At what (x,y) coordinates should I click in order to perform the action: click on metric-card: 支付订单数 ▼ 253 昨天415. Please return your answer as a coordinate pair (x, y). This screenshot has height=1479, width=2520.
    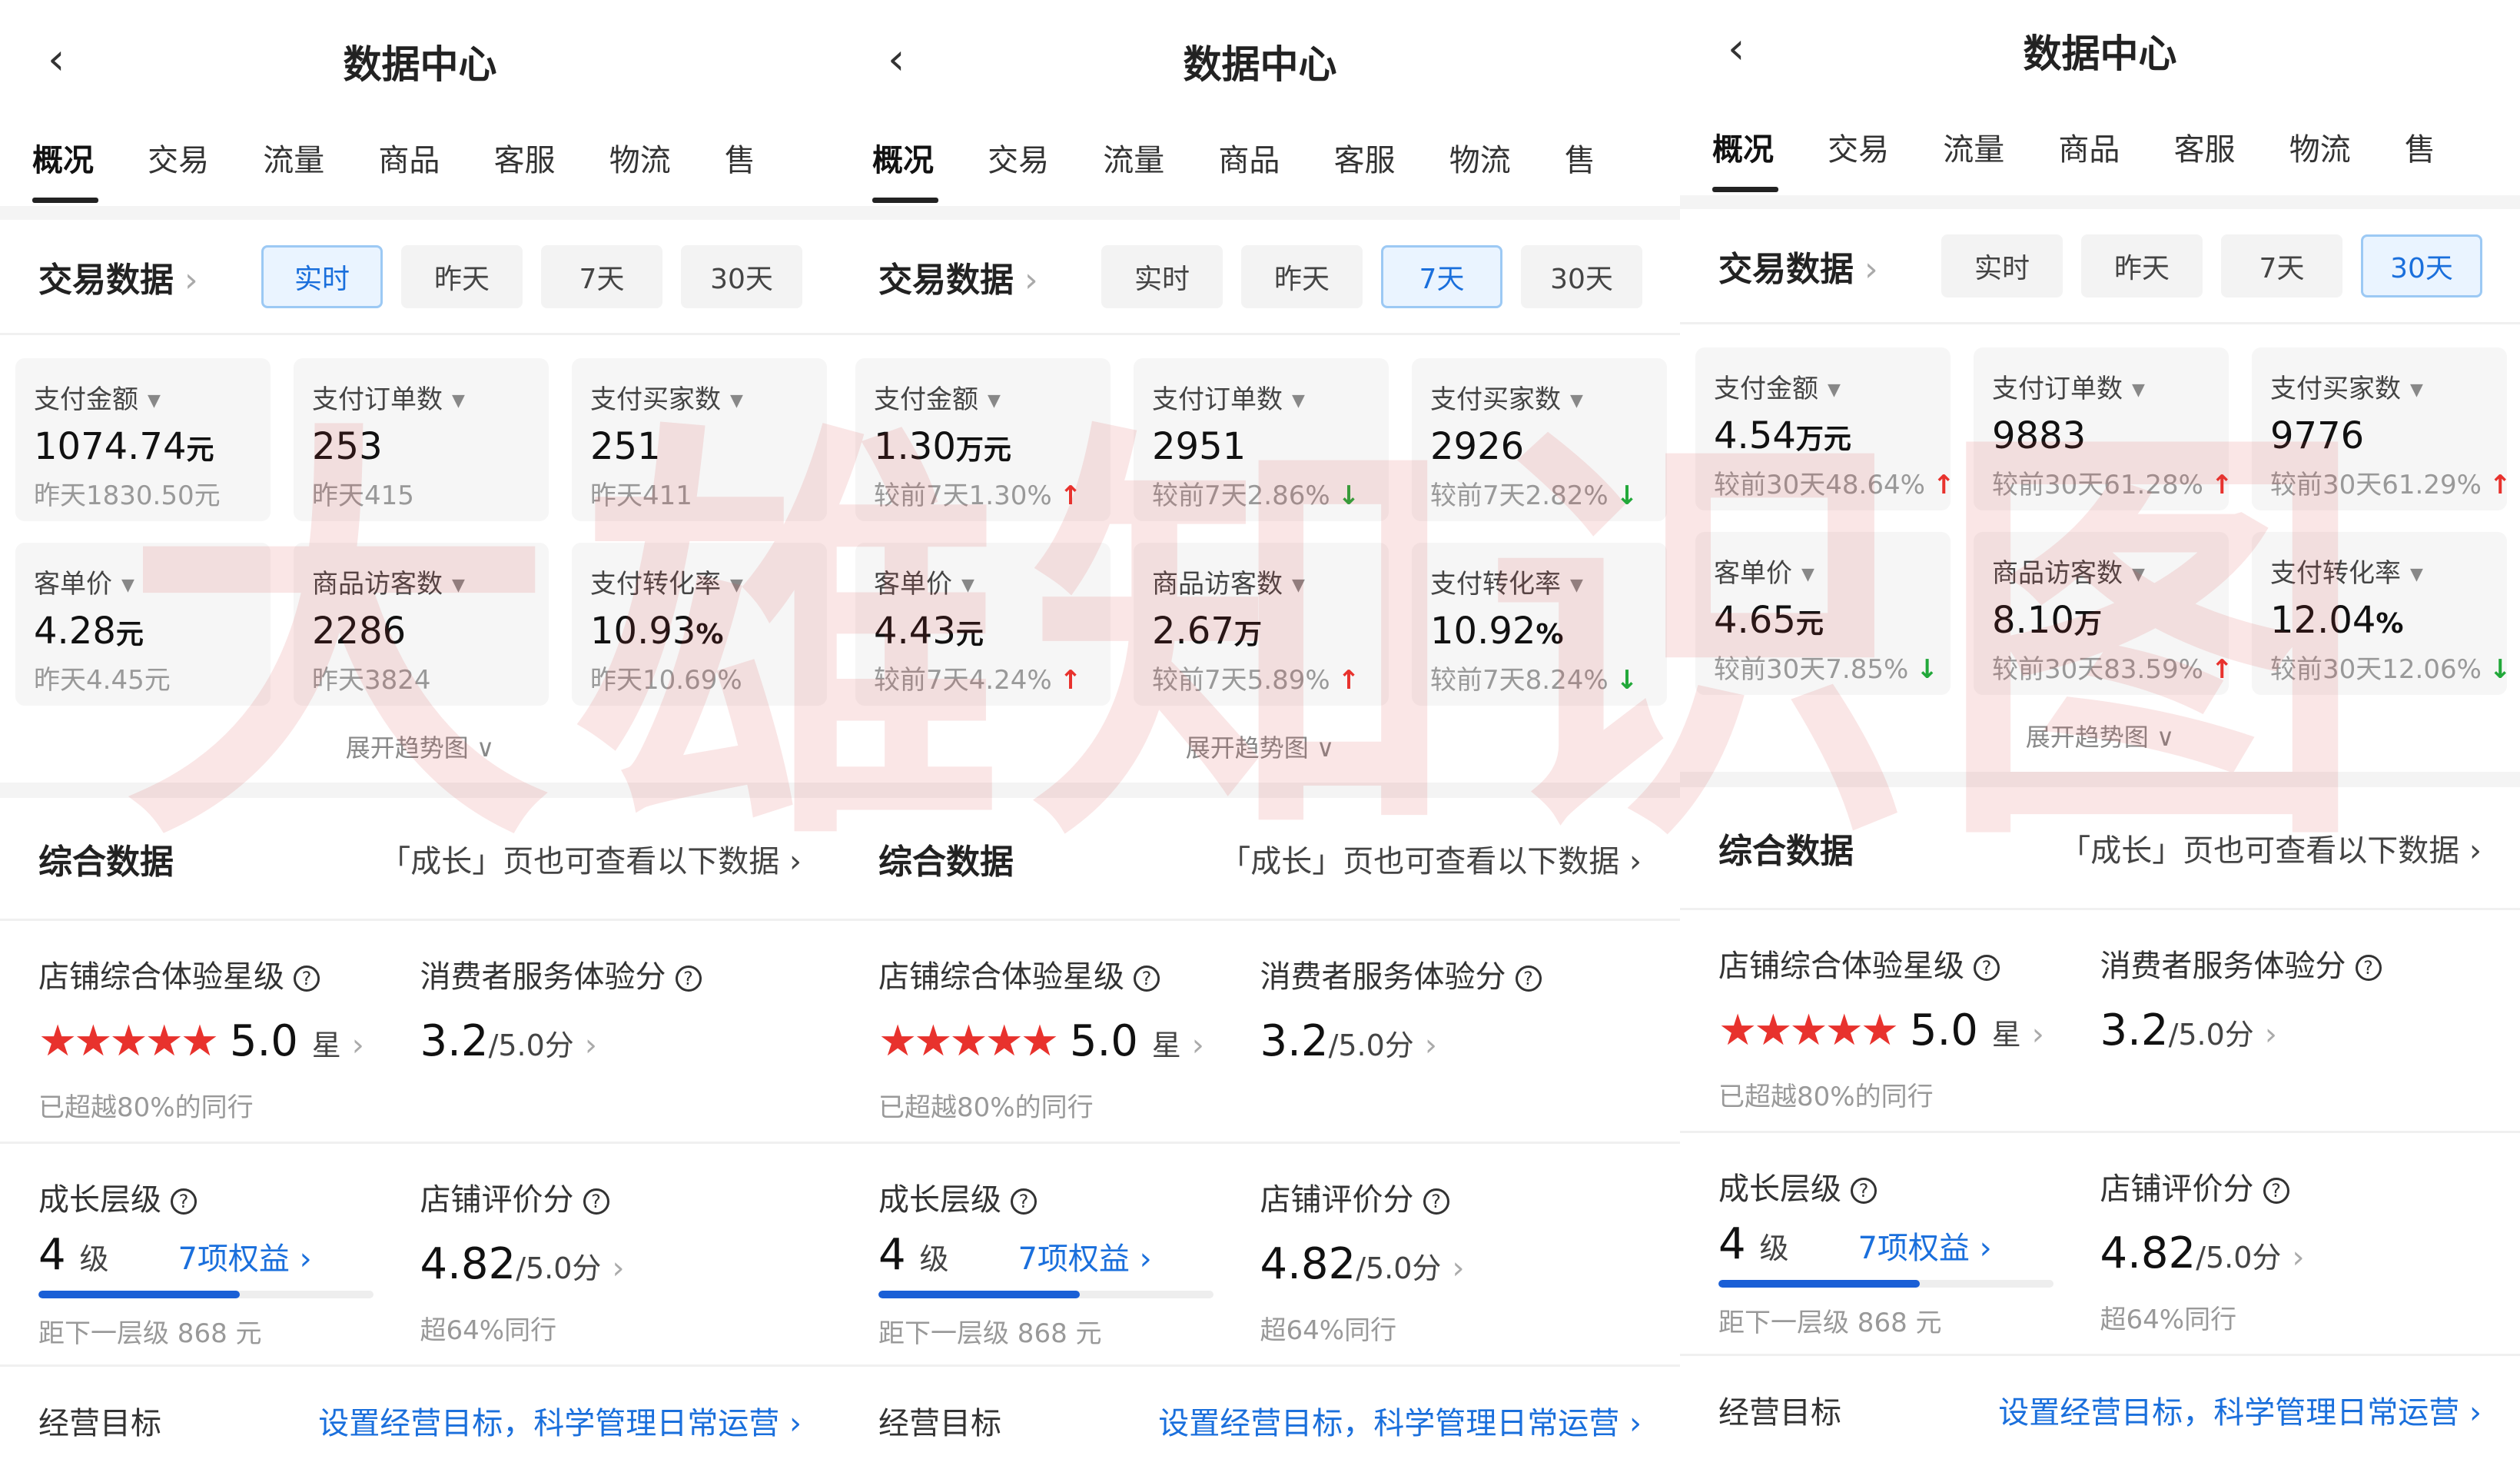
    Looking at the image, I should click on (422, 439).